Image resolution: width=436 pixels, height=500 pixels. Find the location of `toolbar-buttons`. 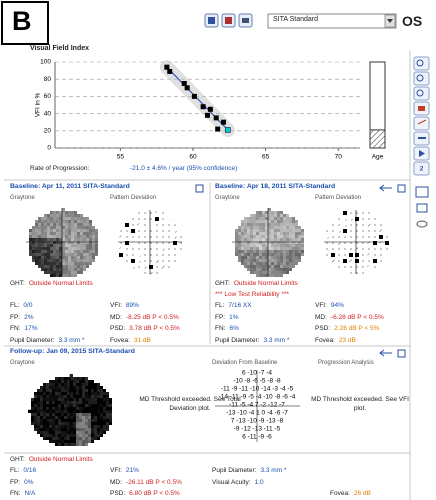

toolbar-buttons is located at coordinates (228, 20).